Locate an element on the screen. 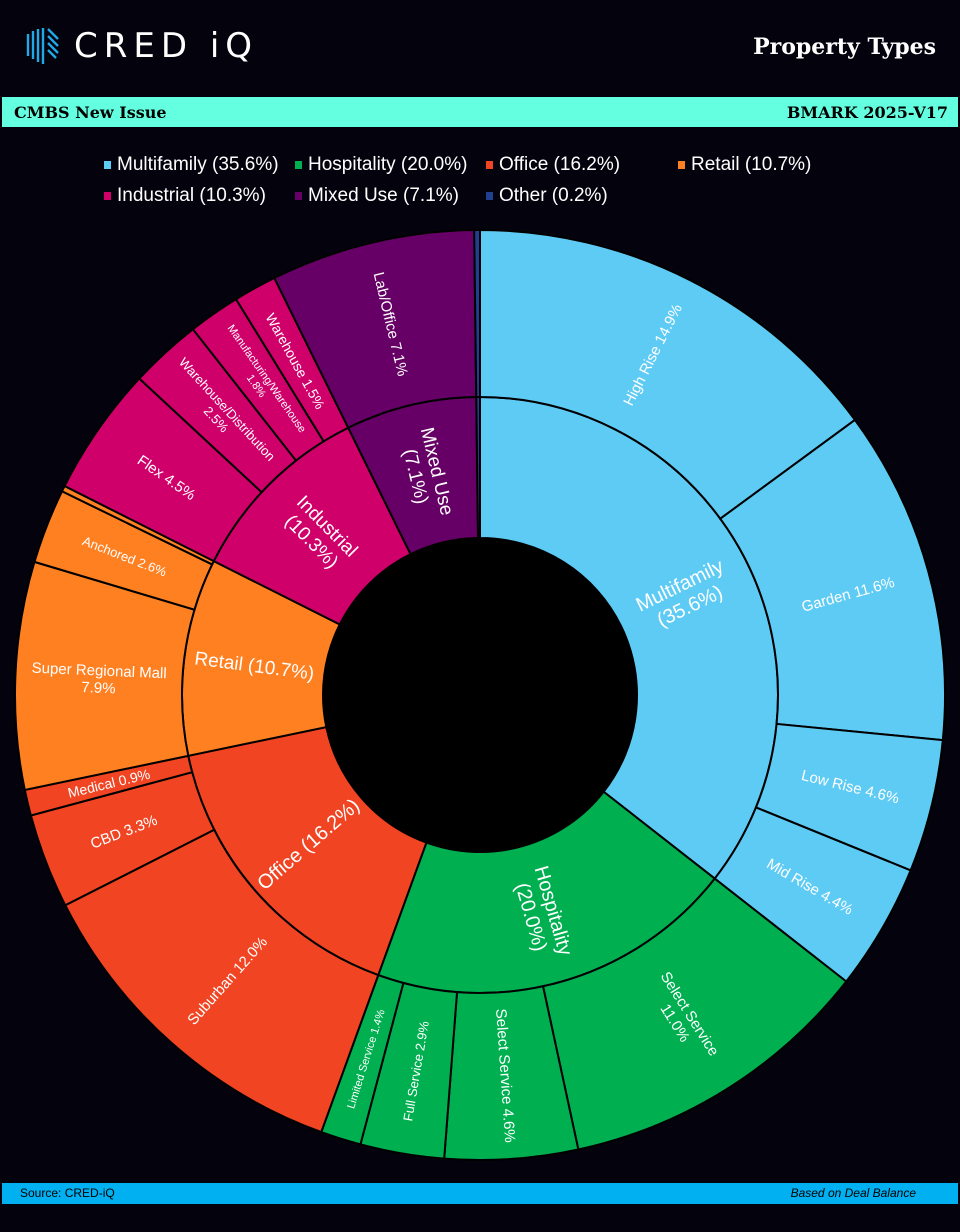 Image resolution: width=960 pixels, height=1232 pixels. footer-band: Source: CRED-iQ Based on Deal Balance is located at coordinates (480, 1193).